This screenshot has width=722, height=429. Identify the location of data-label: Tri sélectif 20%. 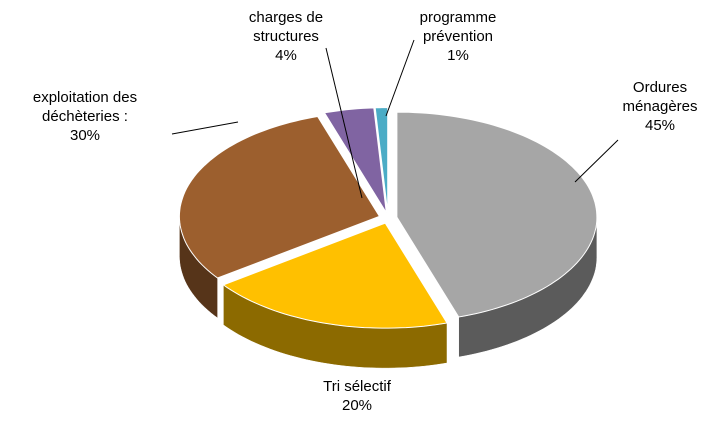
(357, 396).